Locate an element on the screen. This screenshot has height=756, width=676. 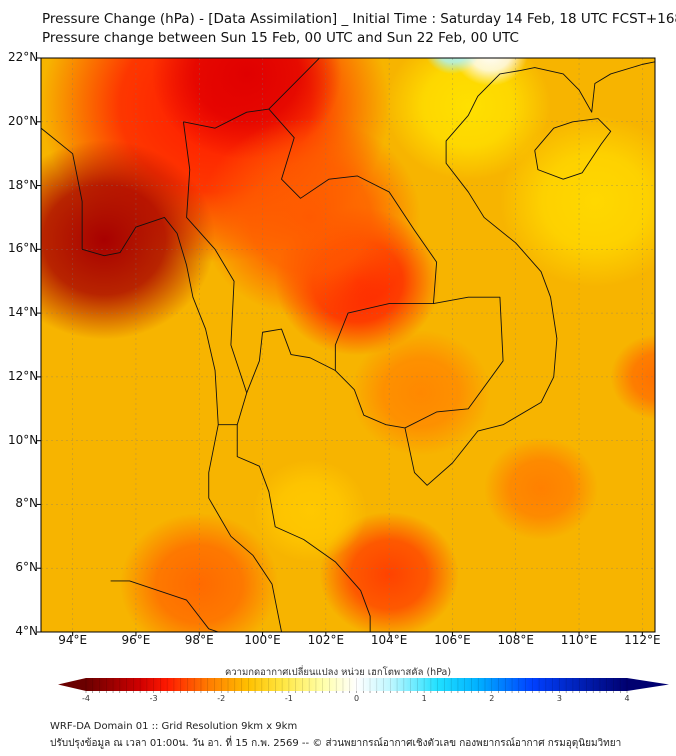
colorbar-tick-label: 0 is located at coordinates (356, 698).